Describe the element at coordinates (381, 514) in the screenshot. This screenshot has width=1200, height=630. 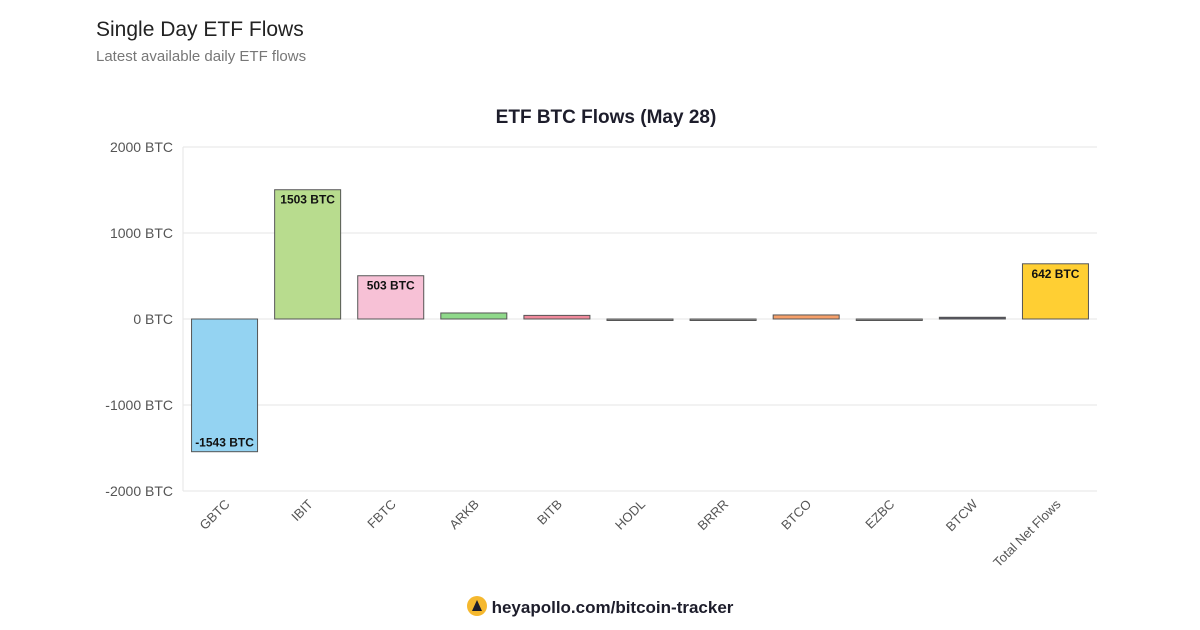
I see `x-tick-label: FBTC` at that location.